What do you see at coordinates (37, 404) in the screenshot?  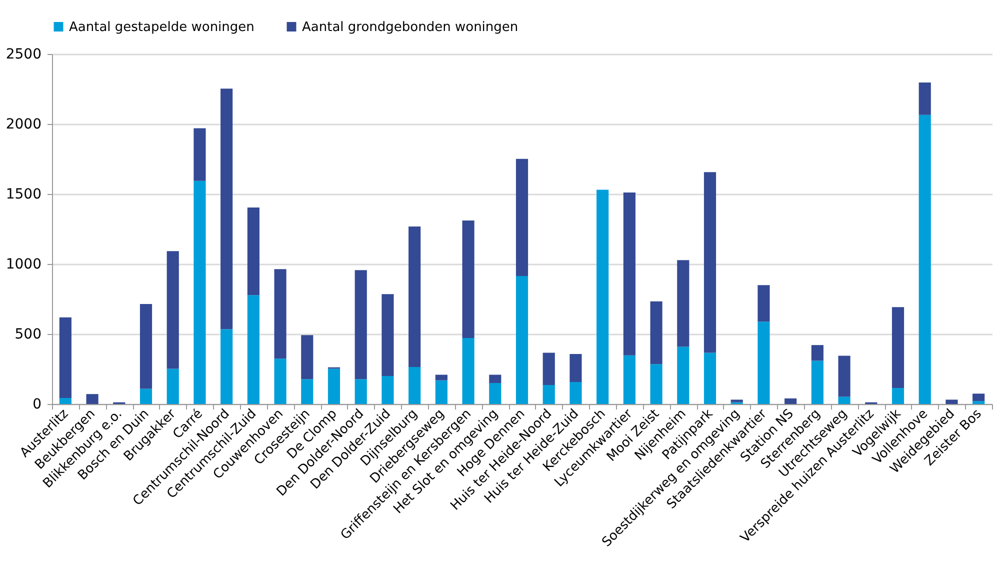 I see `y-tick-label: 0` at bounding box center [37, 404].